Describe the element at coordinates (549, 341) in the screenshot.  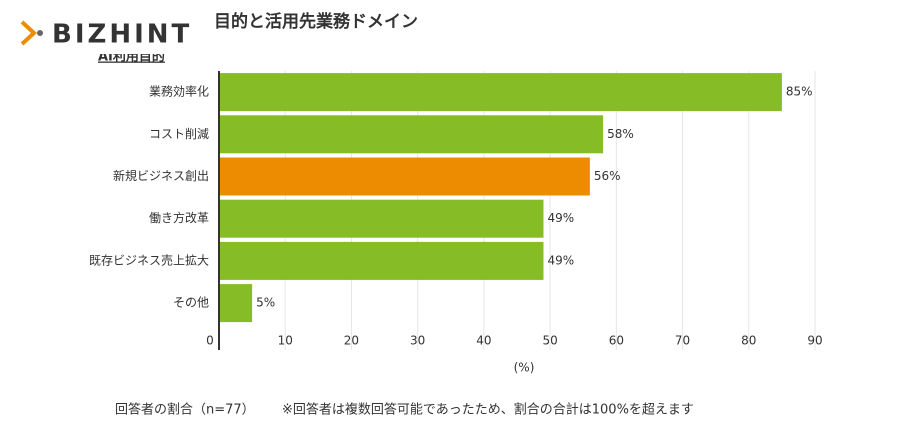
I see `x-tick-label: 50` at that location.